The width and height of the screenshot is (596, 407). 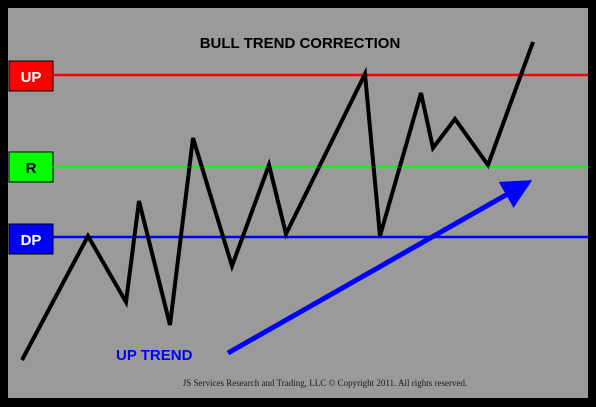 I want to click on up-level-label-box, so click(x=31, y=76).